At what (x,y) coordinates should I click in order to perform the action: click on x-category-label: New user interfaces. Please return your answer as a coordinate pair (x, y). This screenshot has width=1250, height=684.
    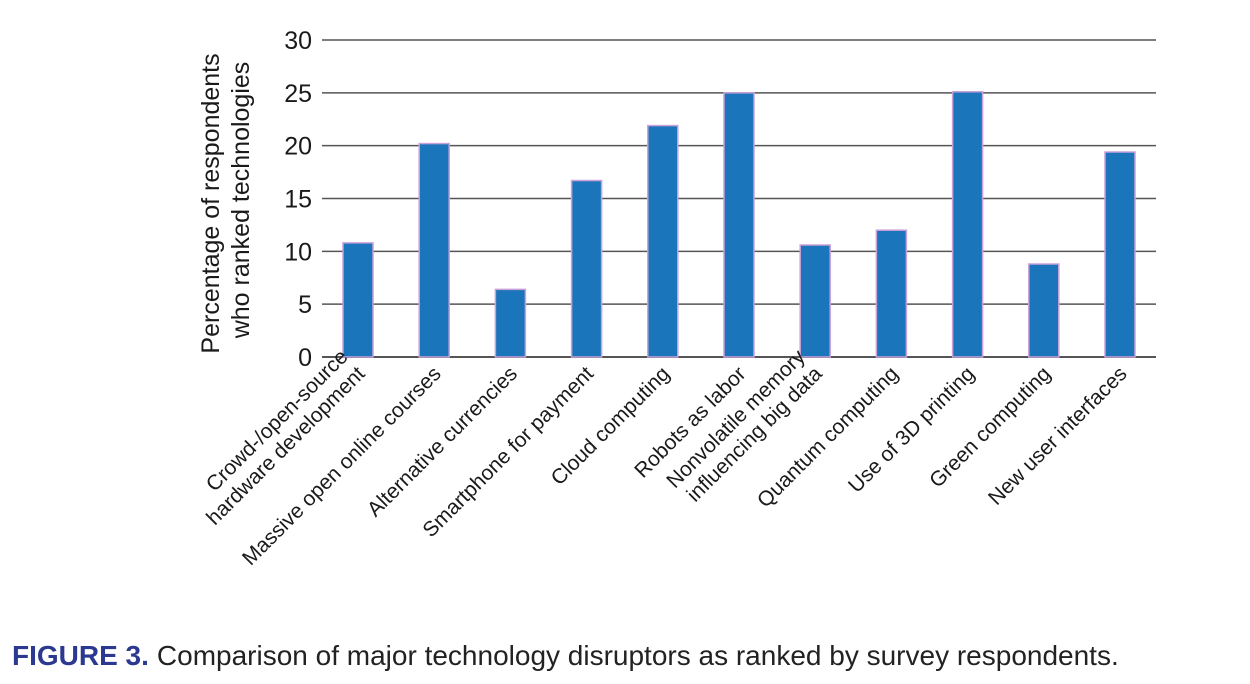
    Looking at the image, I should click on (1057, 435).